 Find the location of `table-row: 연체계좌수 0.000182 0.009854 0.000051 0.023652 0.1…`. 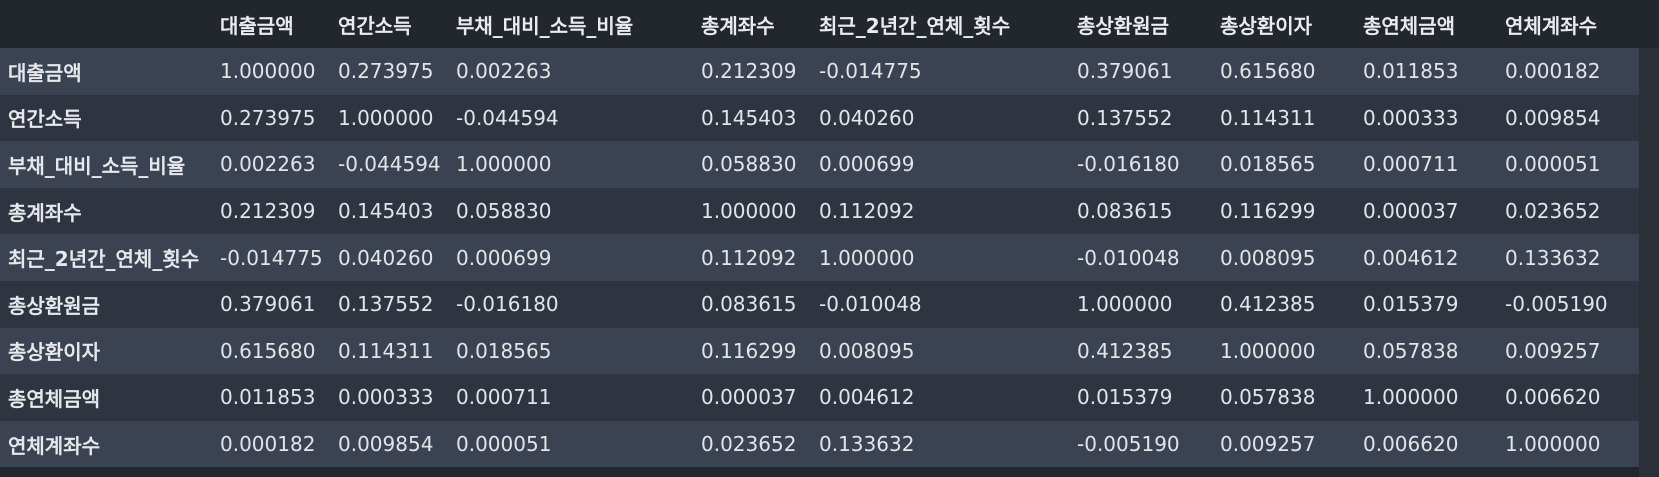

table-row: 연체계좌수 0.000182 0.009854 0.000051 0.023652 0.1… is located at coordinates (819, 444).